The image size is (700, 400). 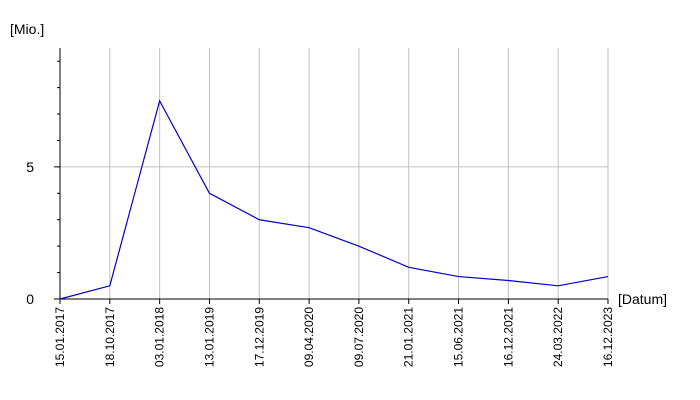 What do you see at coordinates (30, 299) in the screenshot?
I see `y-tick-label: 0` at bounding box center [30, 299].